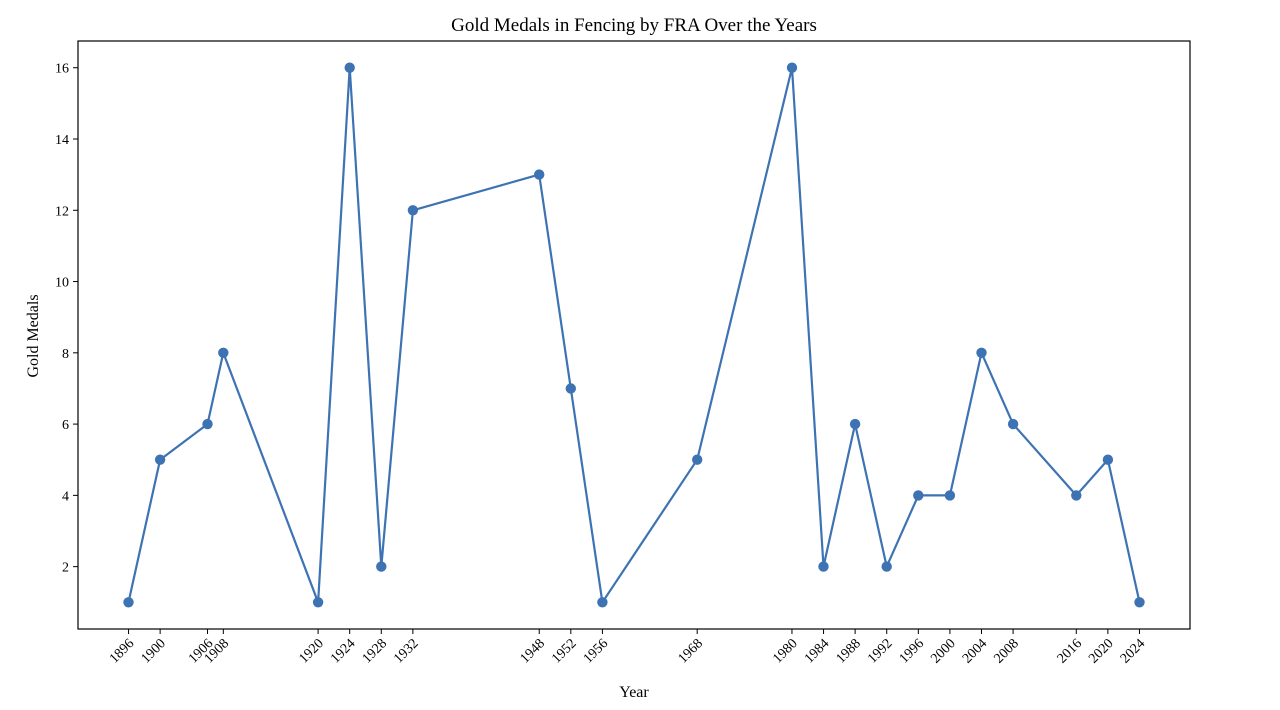 This screenshot has width=1280, height=710. I want to click on x-tick-label: 1924, so click(343, 651).